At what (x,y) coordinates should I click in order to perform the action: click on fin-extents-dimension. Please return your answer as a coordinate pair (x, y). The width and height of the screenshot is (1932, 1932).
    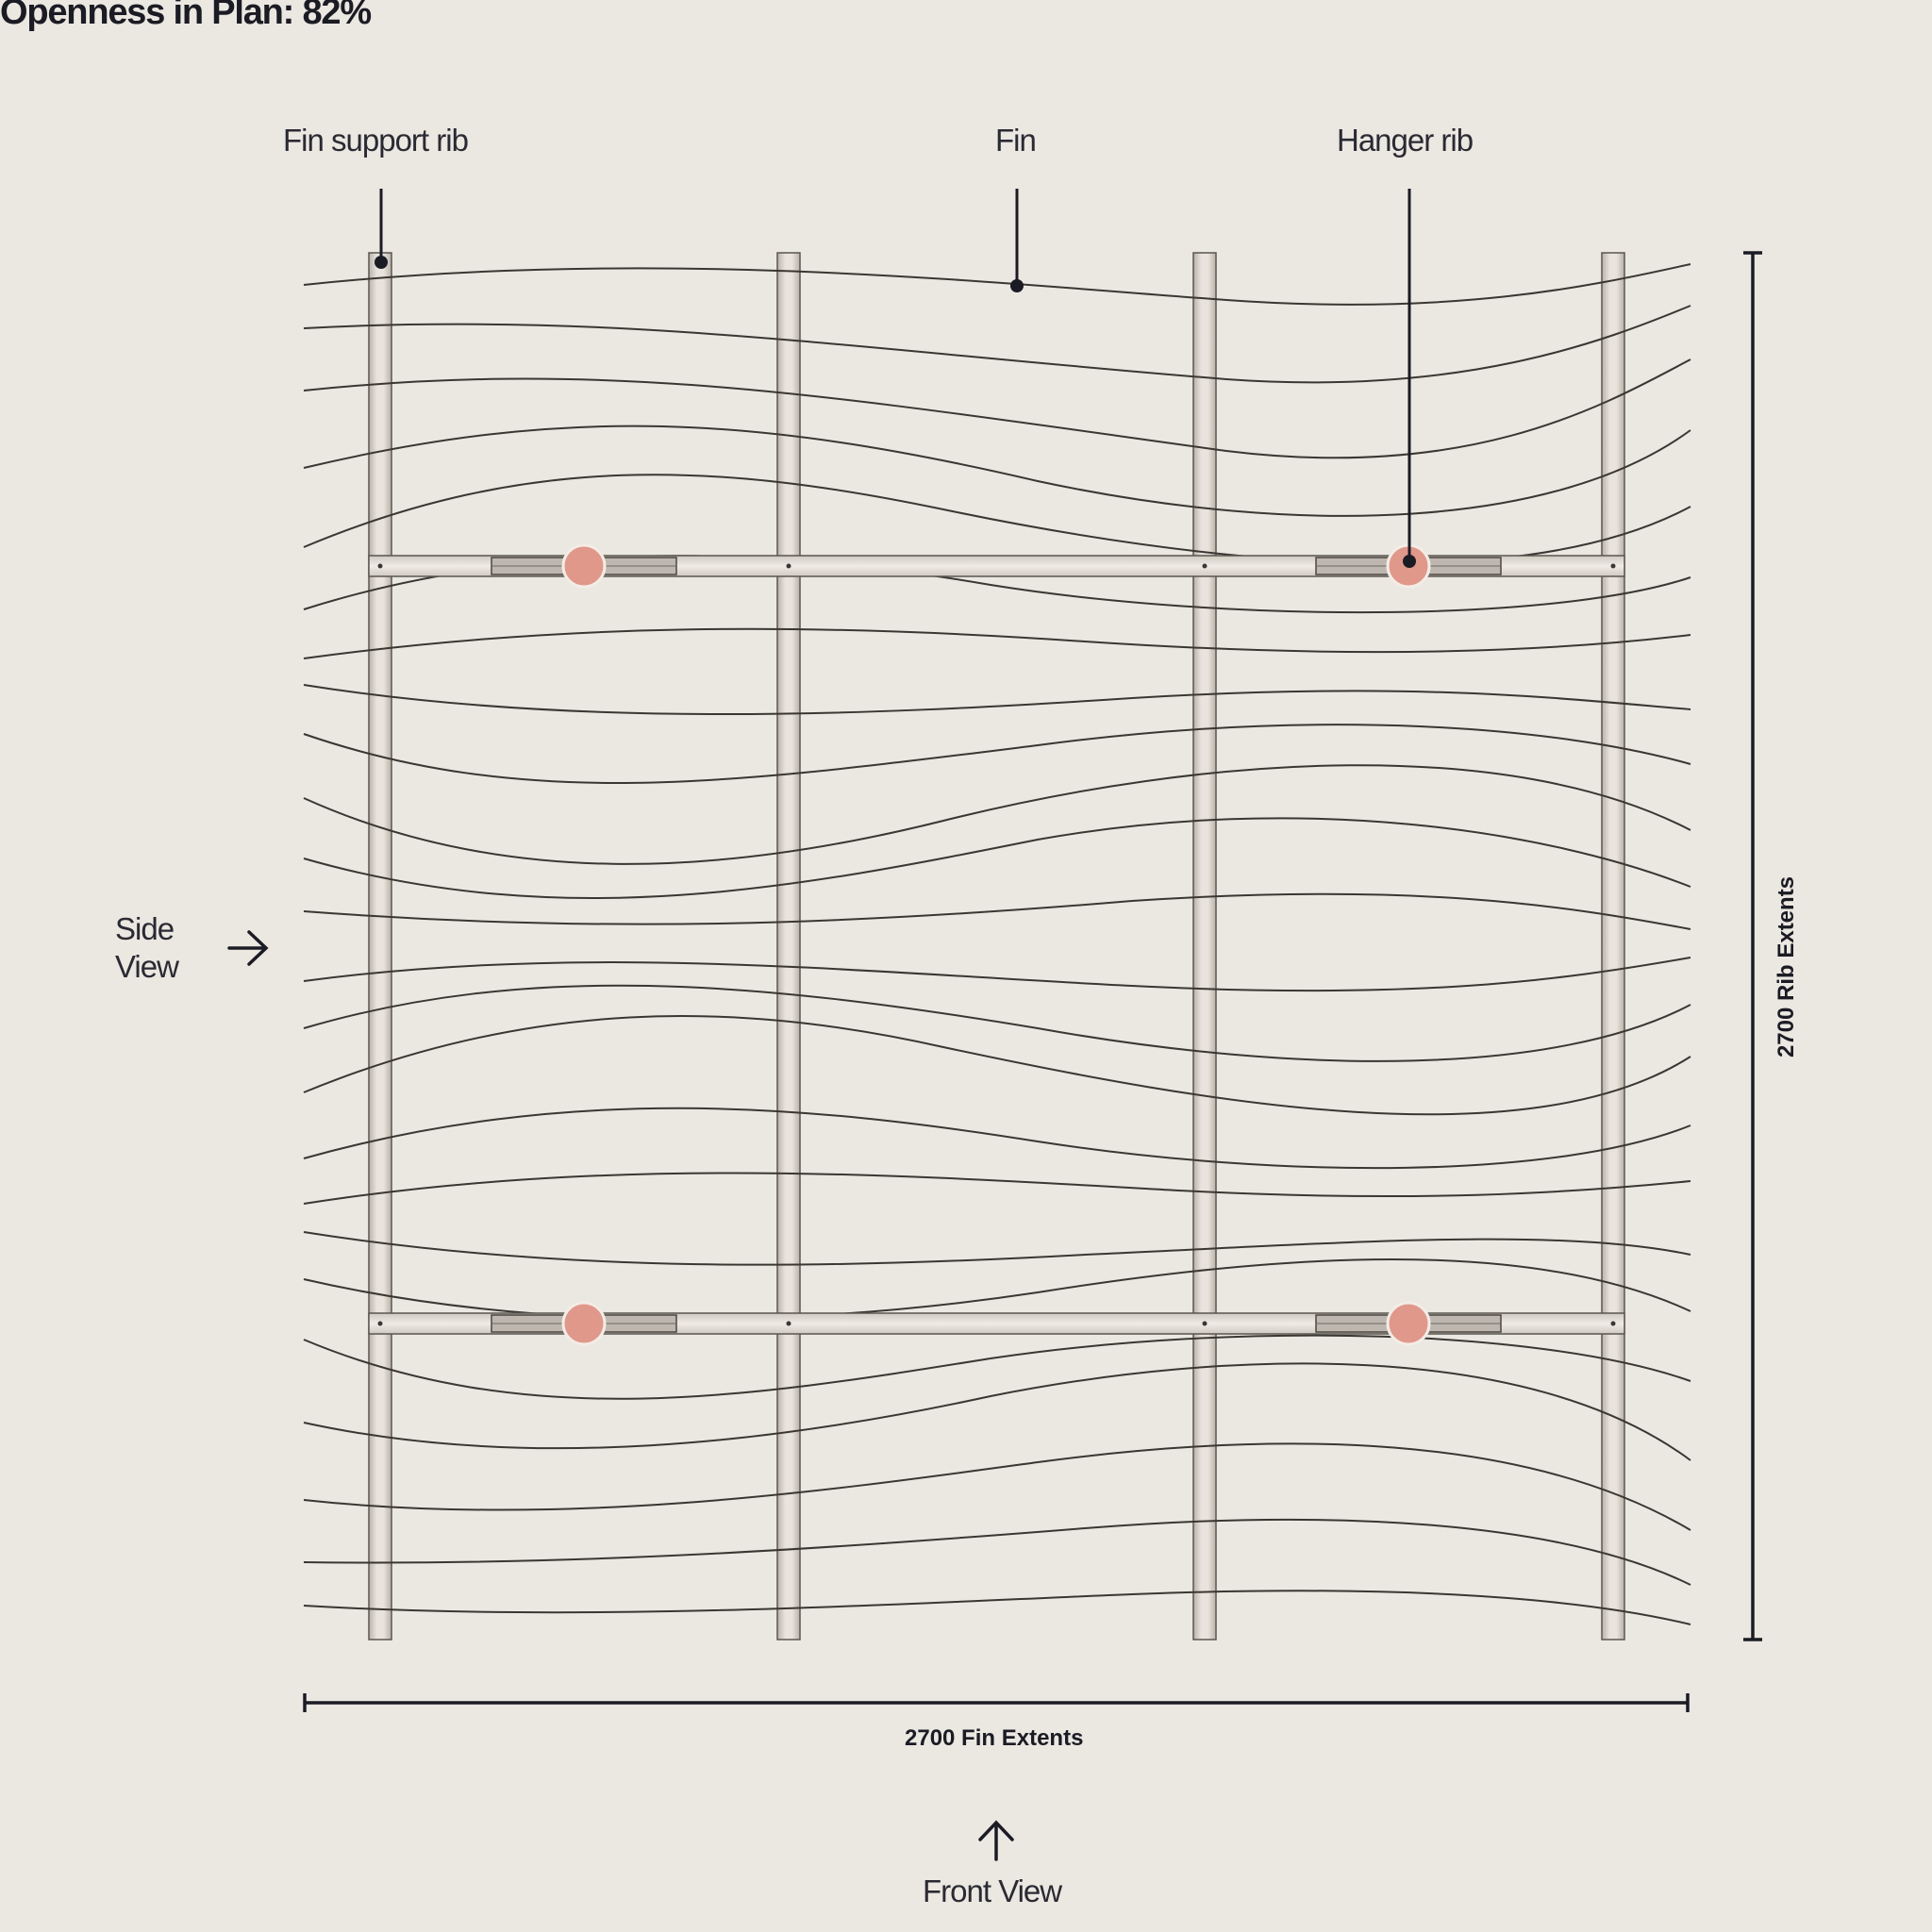
    Looking at the image, I should click on (996, 1702).